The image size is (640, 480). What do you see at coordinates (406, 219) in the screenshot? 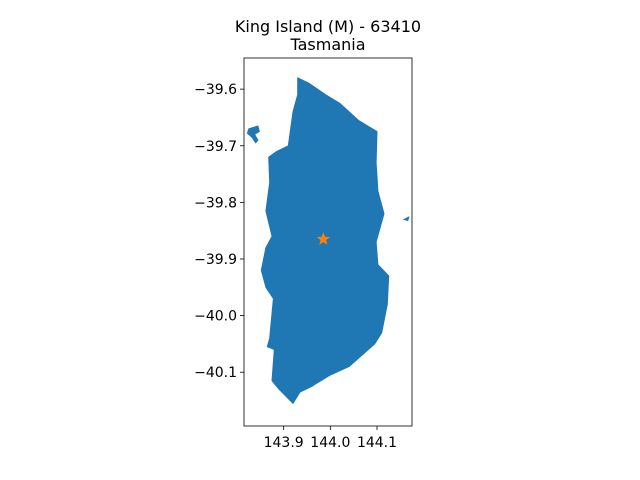
I see `king-island-islet-east` at bounding box center [406, 219].